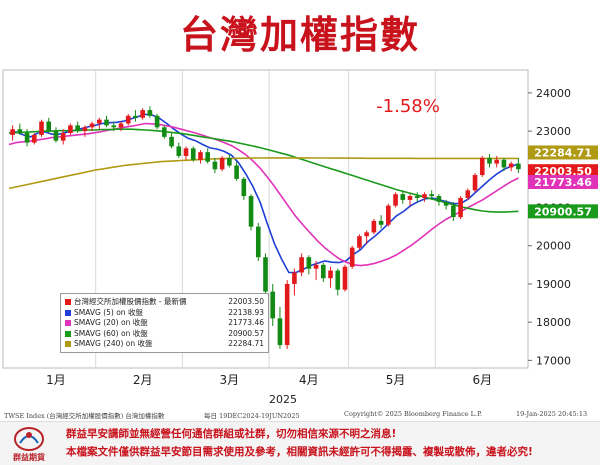  Describe the element at coordinates (230, 380) in the screenshot. I see `x-tick-label: 3月` at that location.